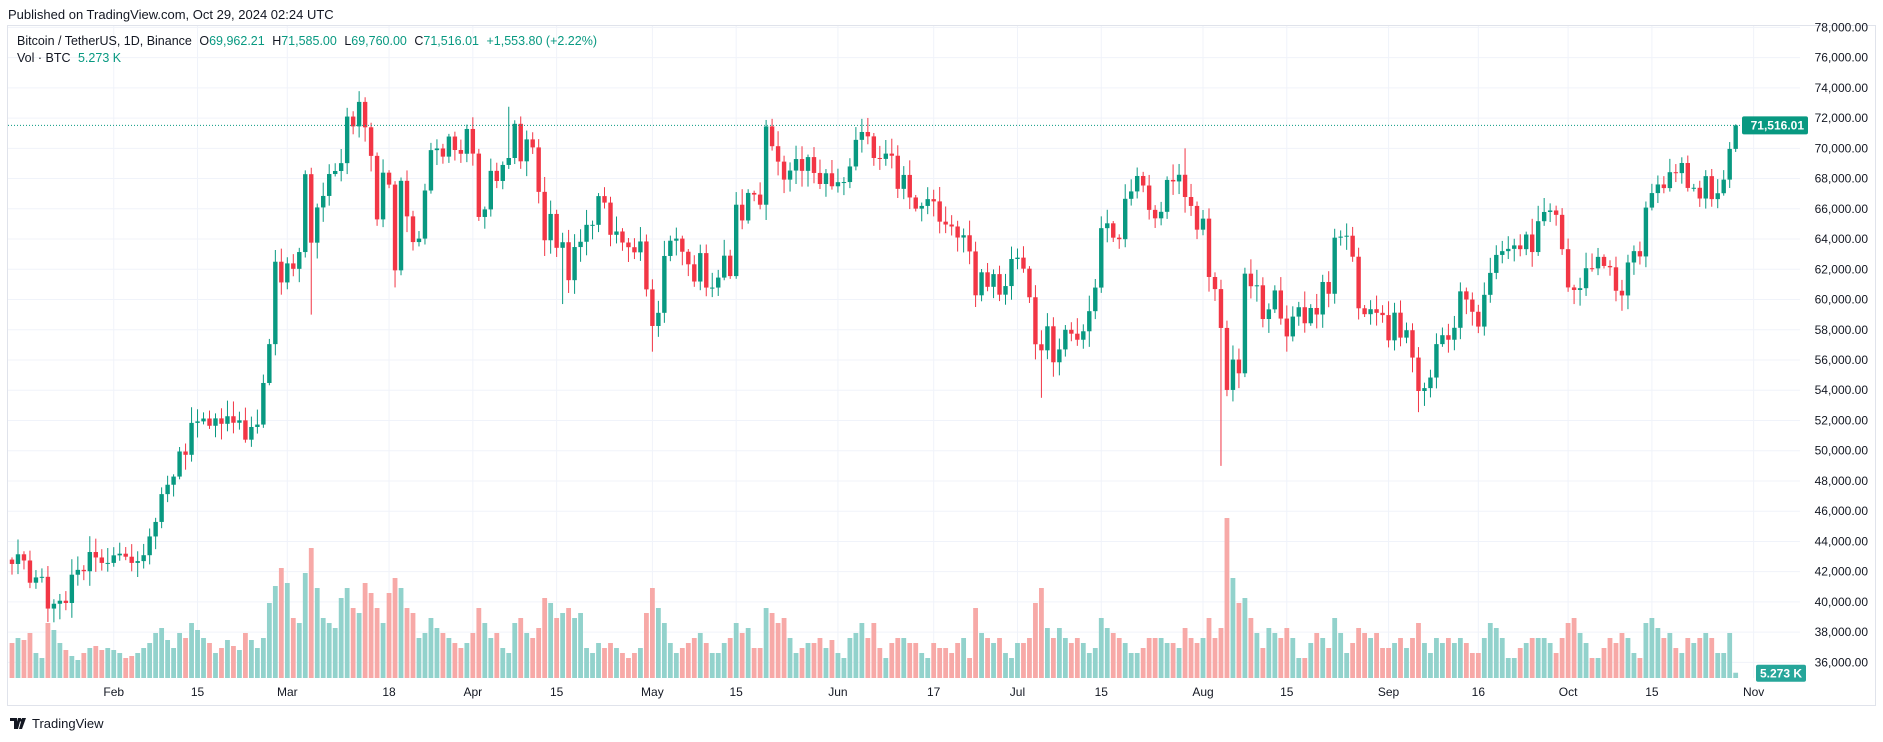 The height and width of the screenshot is (742, 1883). I want to click on price-tick-label: 50,000.00, so click(1842, 451).